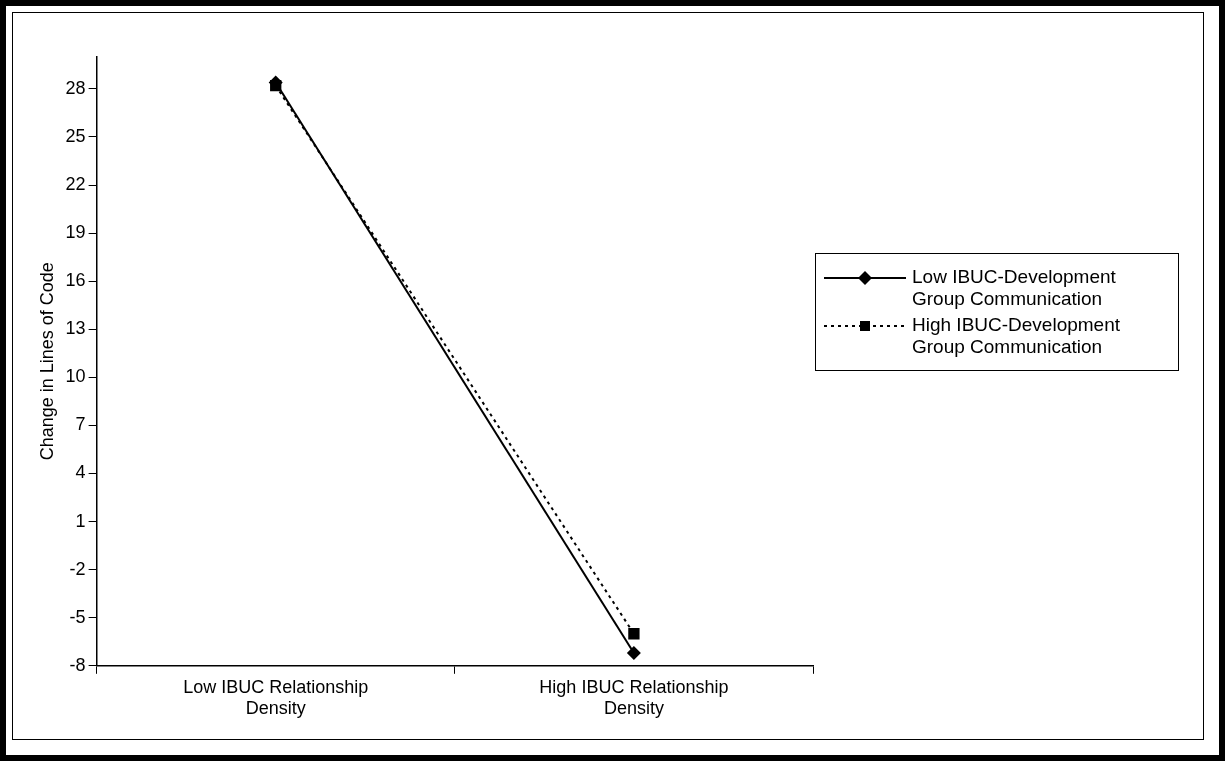 This screenshot has width=1225, height=761. What do you see at coordinates (75, 376) in the screenshot?
I see `y-tick-label: 10` at bounding box center [75, 376].